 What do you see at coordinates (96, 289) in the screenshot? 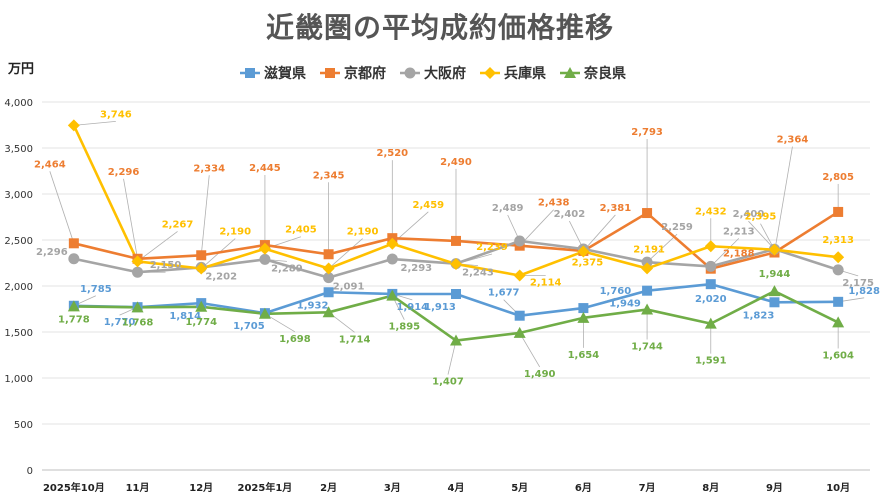
I see `data-label: 1,785` at bounding box center [96, 289].